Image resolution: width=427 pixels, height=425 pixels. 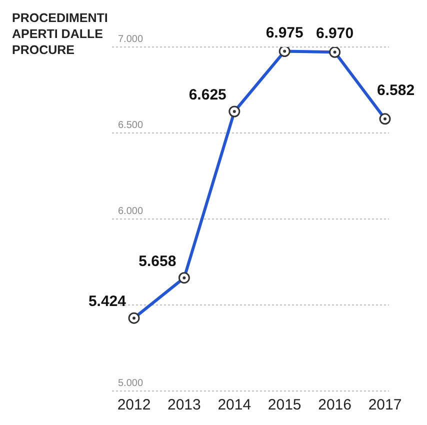 I want to click on data-label: 6.625, so click(x=207, y=95).